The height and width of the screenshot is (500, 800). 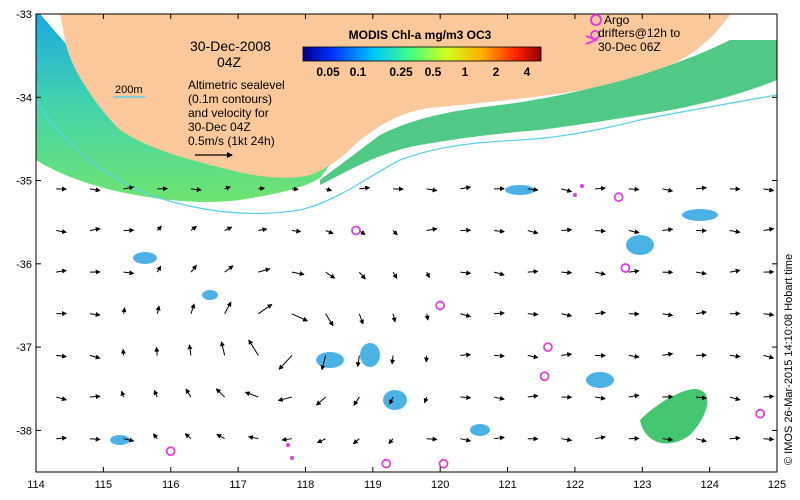 I want to click on argo-line-3: 30-Dec 06Z, so click(x=629, y=47).